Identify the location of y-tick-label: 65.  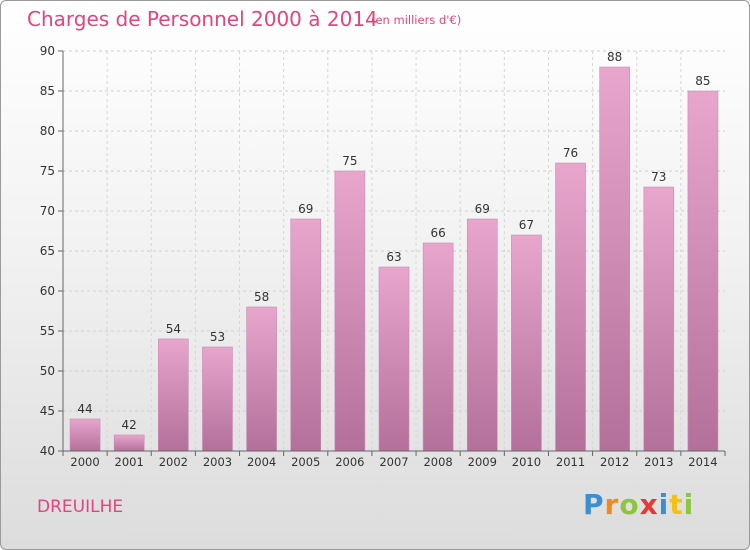
(47, 251).